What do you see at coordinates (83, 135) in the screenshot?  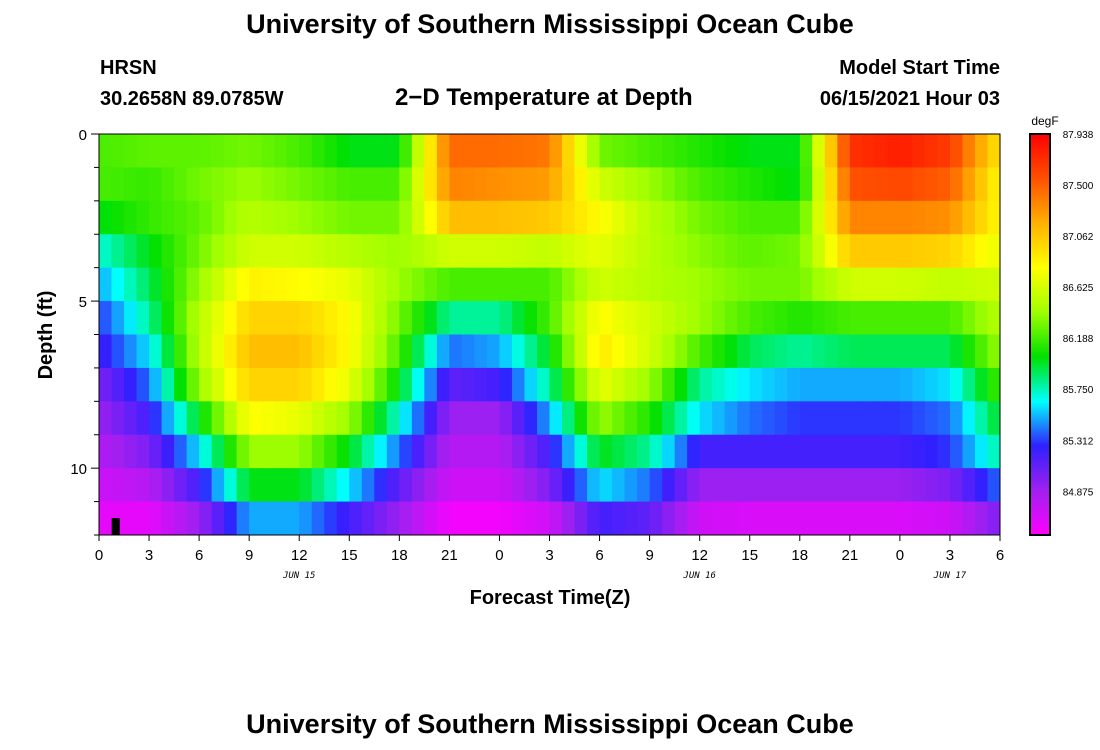 I see `y-tick-label: 0` at bounding box center [83, 135].